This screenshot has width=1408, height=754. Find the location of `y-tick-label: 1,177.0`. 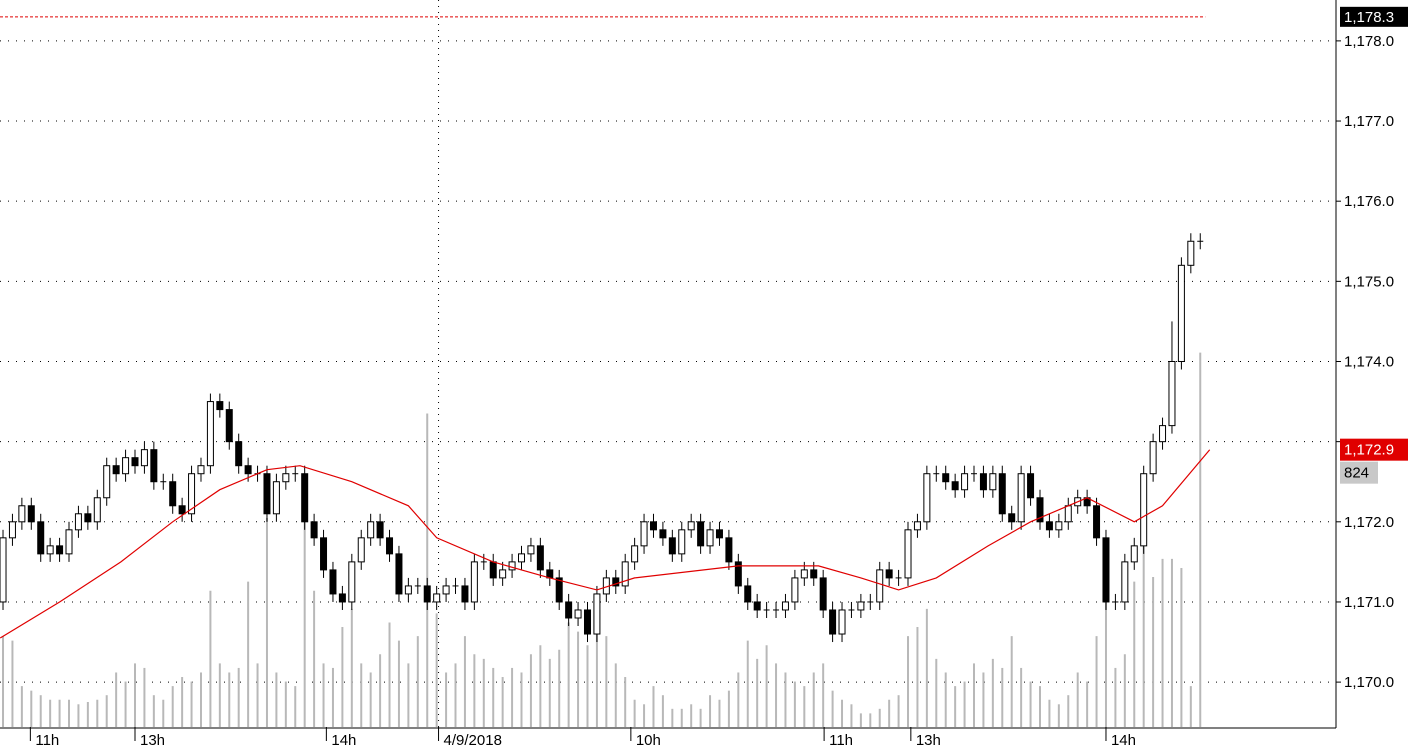

y-tick-label: 1,177.0 is located at coordinates (1369, 121).